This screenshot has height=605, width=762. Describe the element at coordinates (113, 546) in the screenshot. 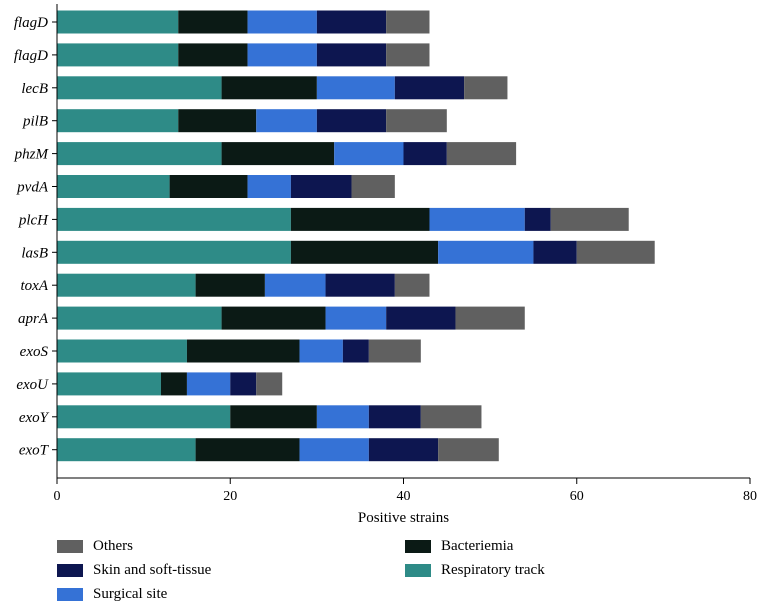

I see `legend-label: Others` at that location.